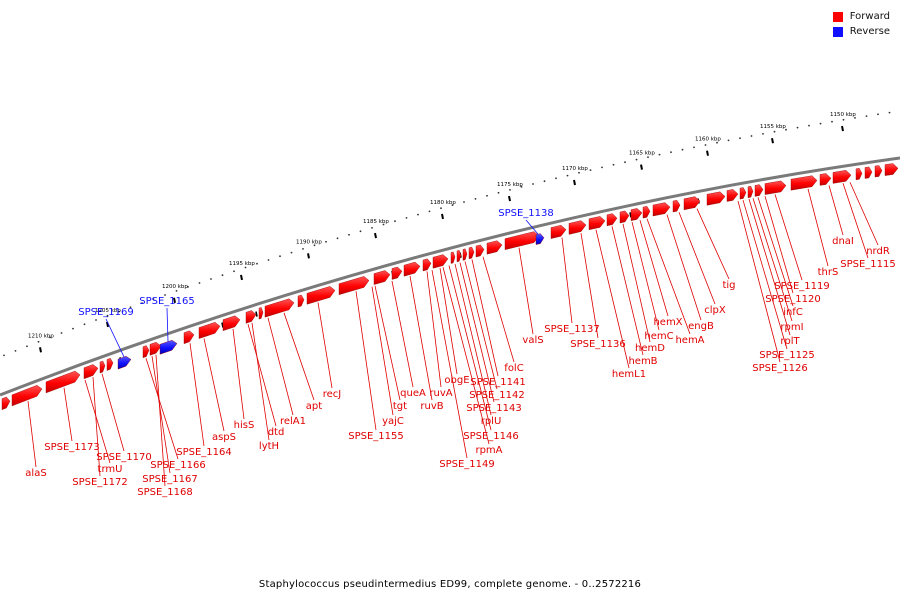  What do you see at coordinates (256, 314) in the screenshot?
I see `backbone-tick` at bounding box center [256, 314].